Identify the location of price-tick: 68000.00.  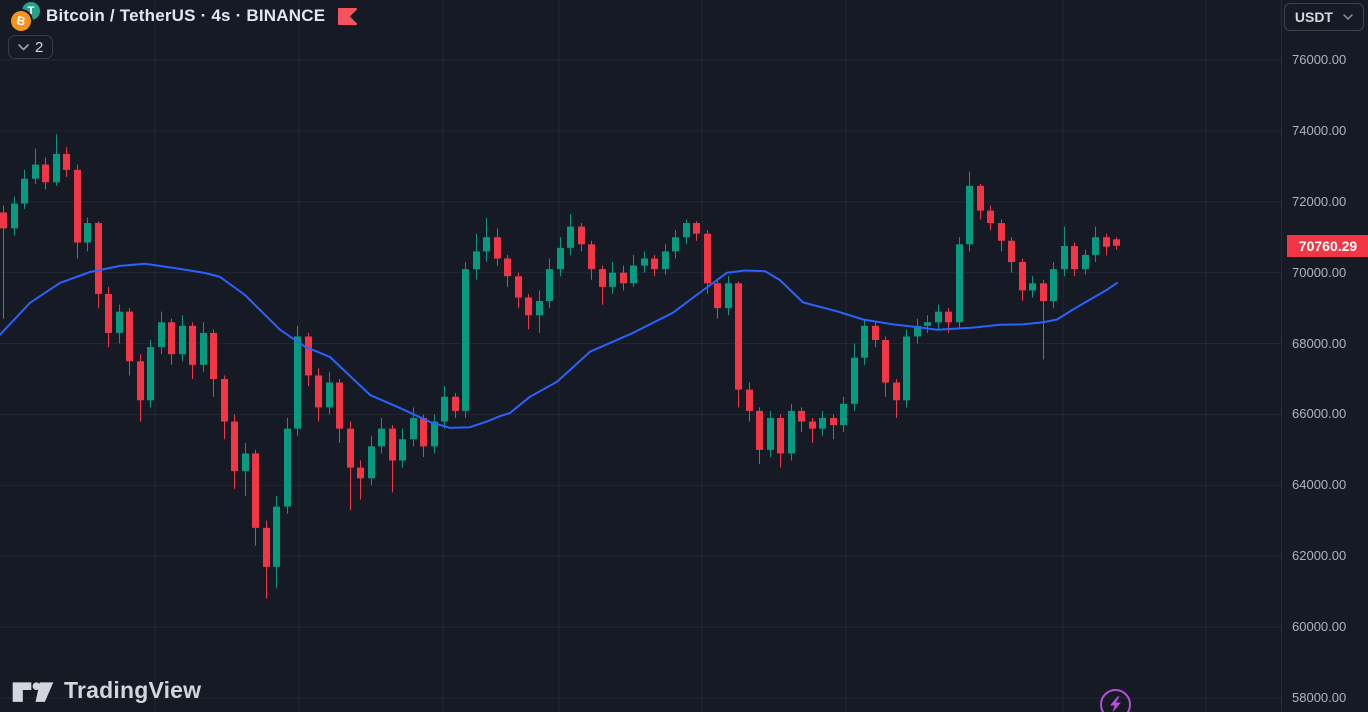
(1319, 343).